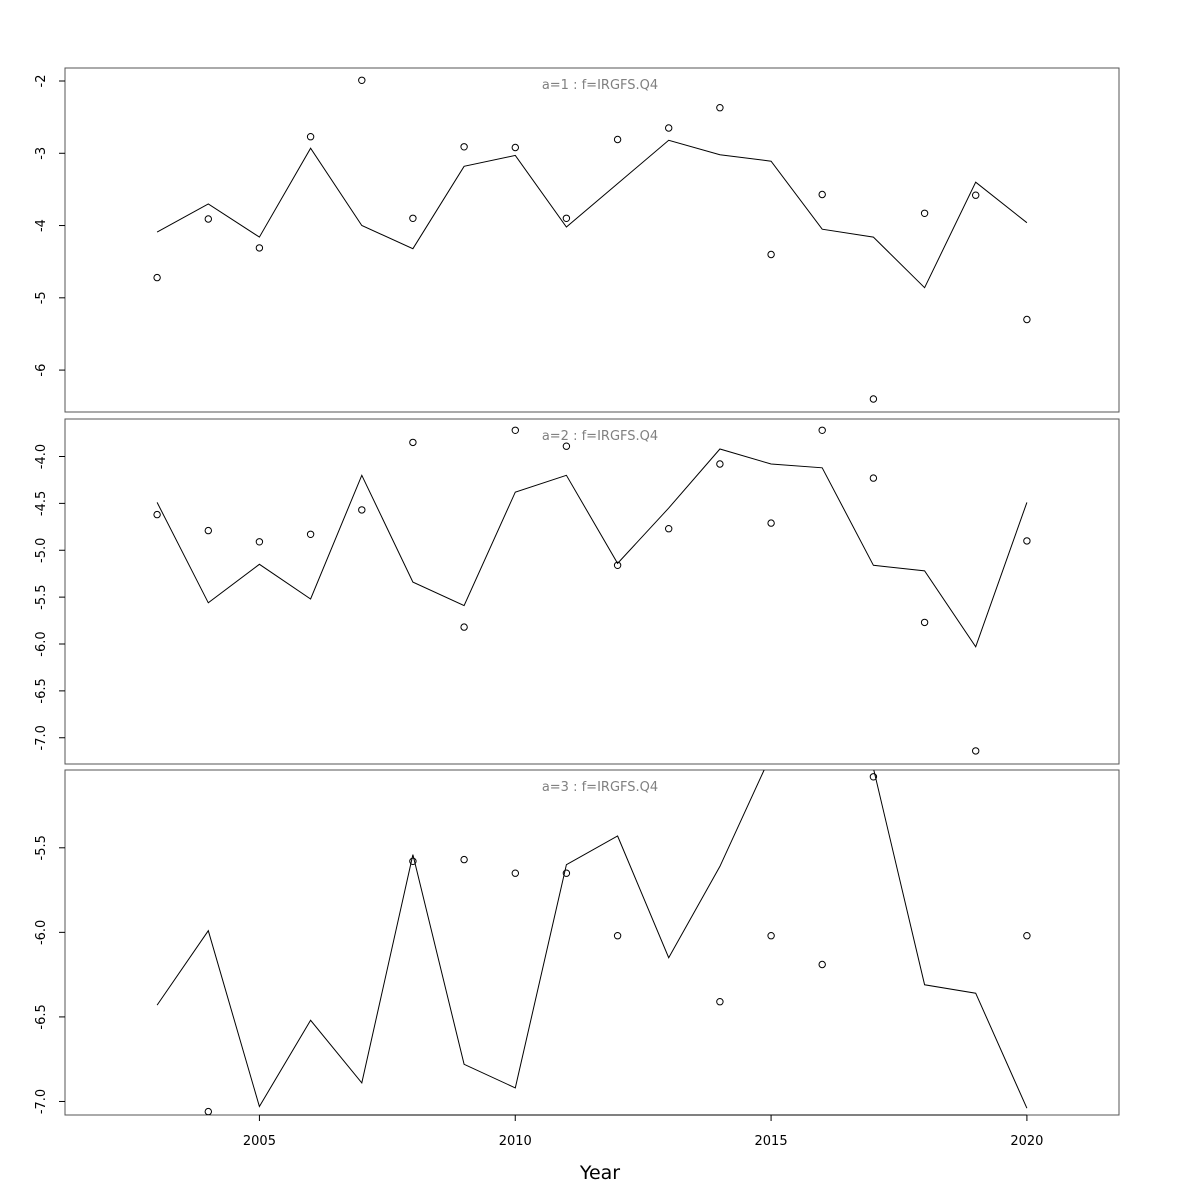 The height and width of the screenshot is (1200, 1200). What do you see at coordinates (41, 456) in the screenshot?
I see `y-tick-label: -4.0` at bounding box center [41, 456].